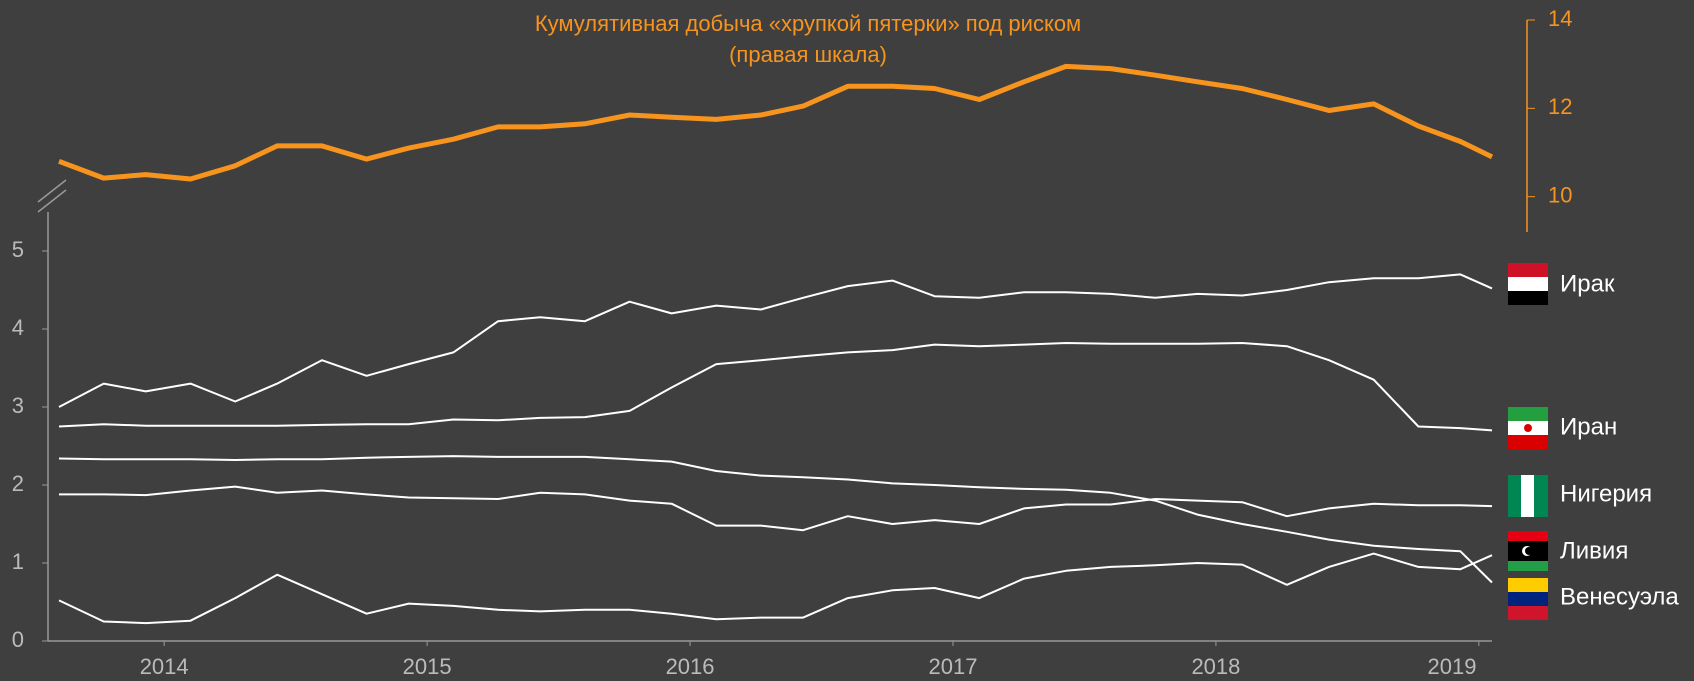 The width and height of the screenshot is (1694, 681). What do you see at coordinates (164, 666) in the screenshot?
I see `x-tick-label: 2014` at bounding box center [164, 666].